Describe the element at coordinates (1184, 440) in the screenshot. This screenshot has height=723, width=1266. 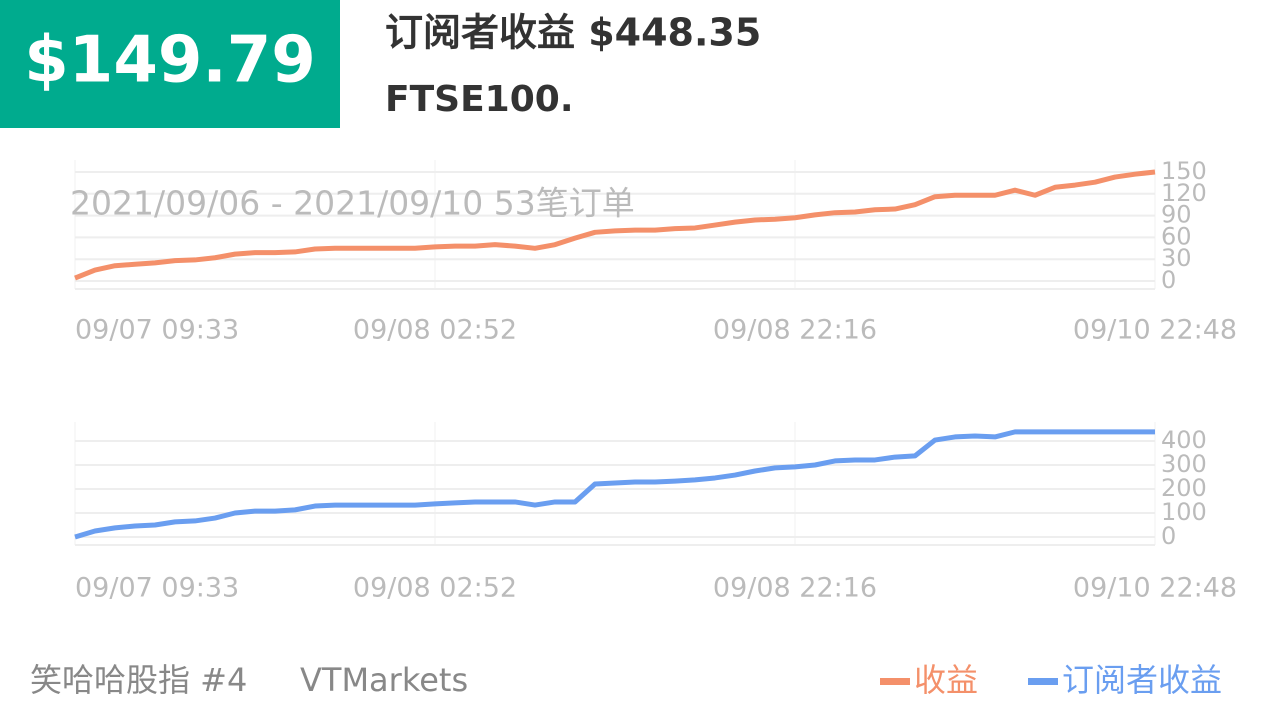
I see `y-tick-label: 400` at that location.